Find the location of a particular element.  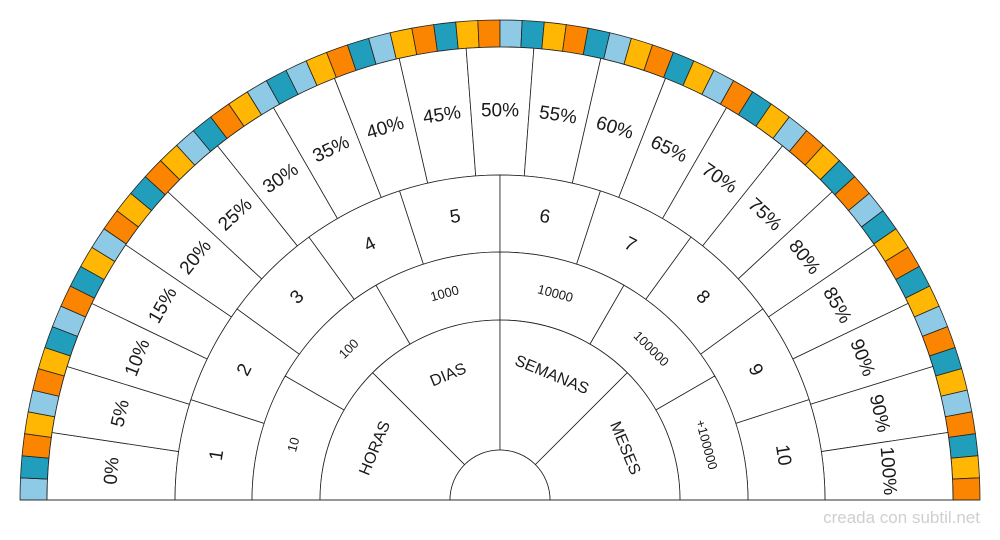

number-label: 1 is located at coordinates (217, 455).